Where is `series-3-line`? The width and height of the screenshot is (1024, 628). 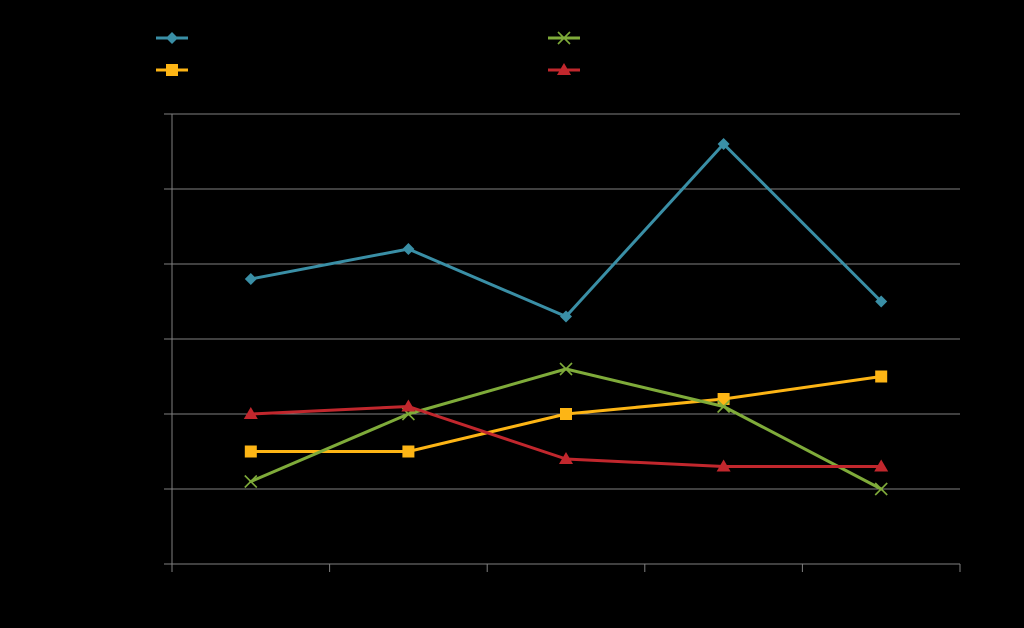
series-3-line is located at coordinates (566, 429).